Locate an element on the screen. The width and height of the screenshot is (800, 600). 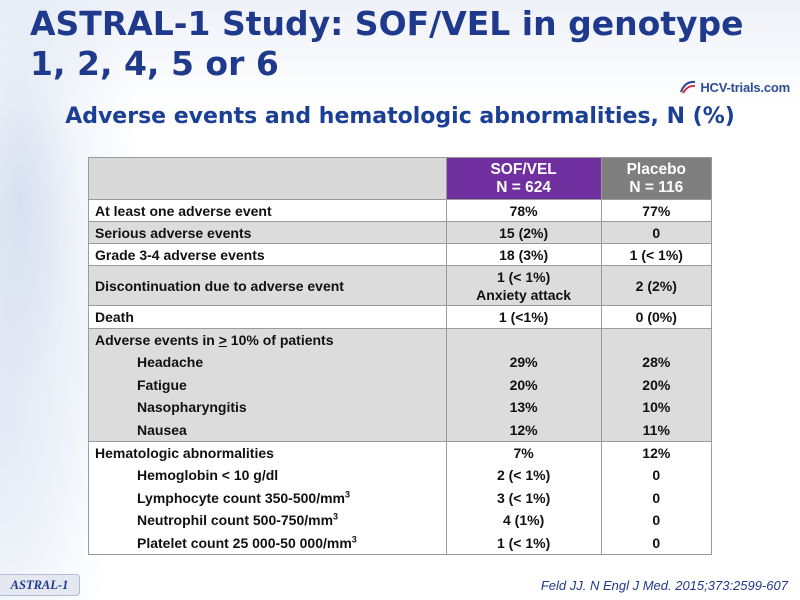
sof-values: 7% 2 (< 1%) 3 (< 1%) 4 (1%) 1 (< 1%) is located at coordinates (523, 498).